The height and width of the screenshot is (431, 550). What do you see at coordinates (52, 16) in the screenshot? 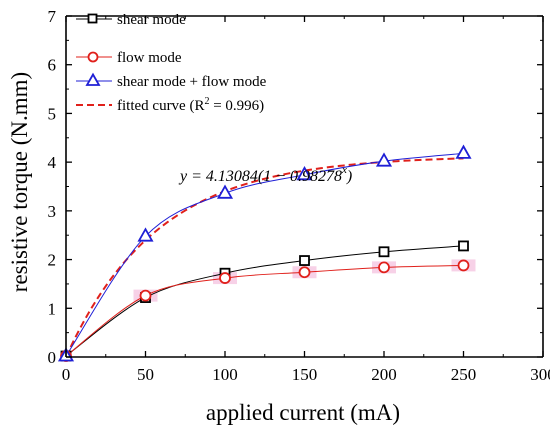
I see `y-tick-label: 7` at bounding box center [52, 16].